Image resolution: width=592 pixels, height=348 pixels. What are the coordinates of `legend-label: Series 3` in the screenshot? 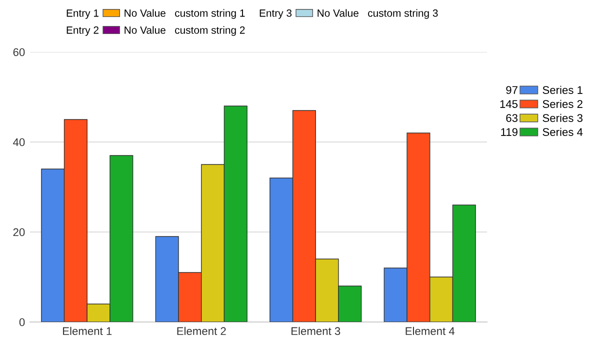 It's located at (562, 118).